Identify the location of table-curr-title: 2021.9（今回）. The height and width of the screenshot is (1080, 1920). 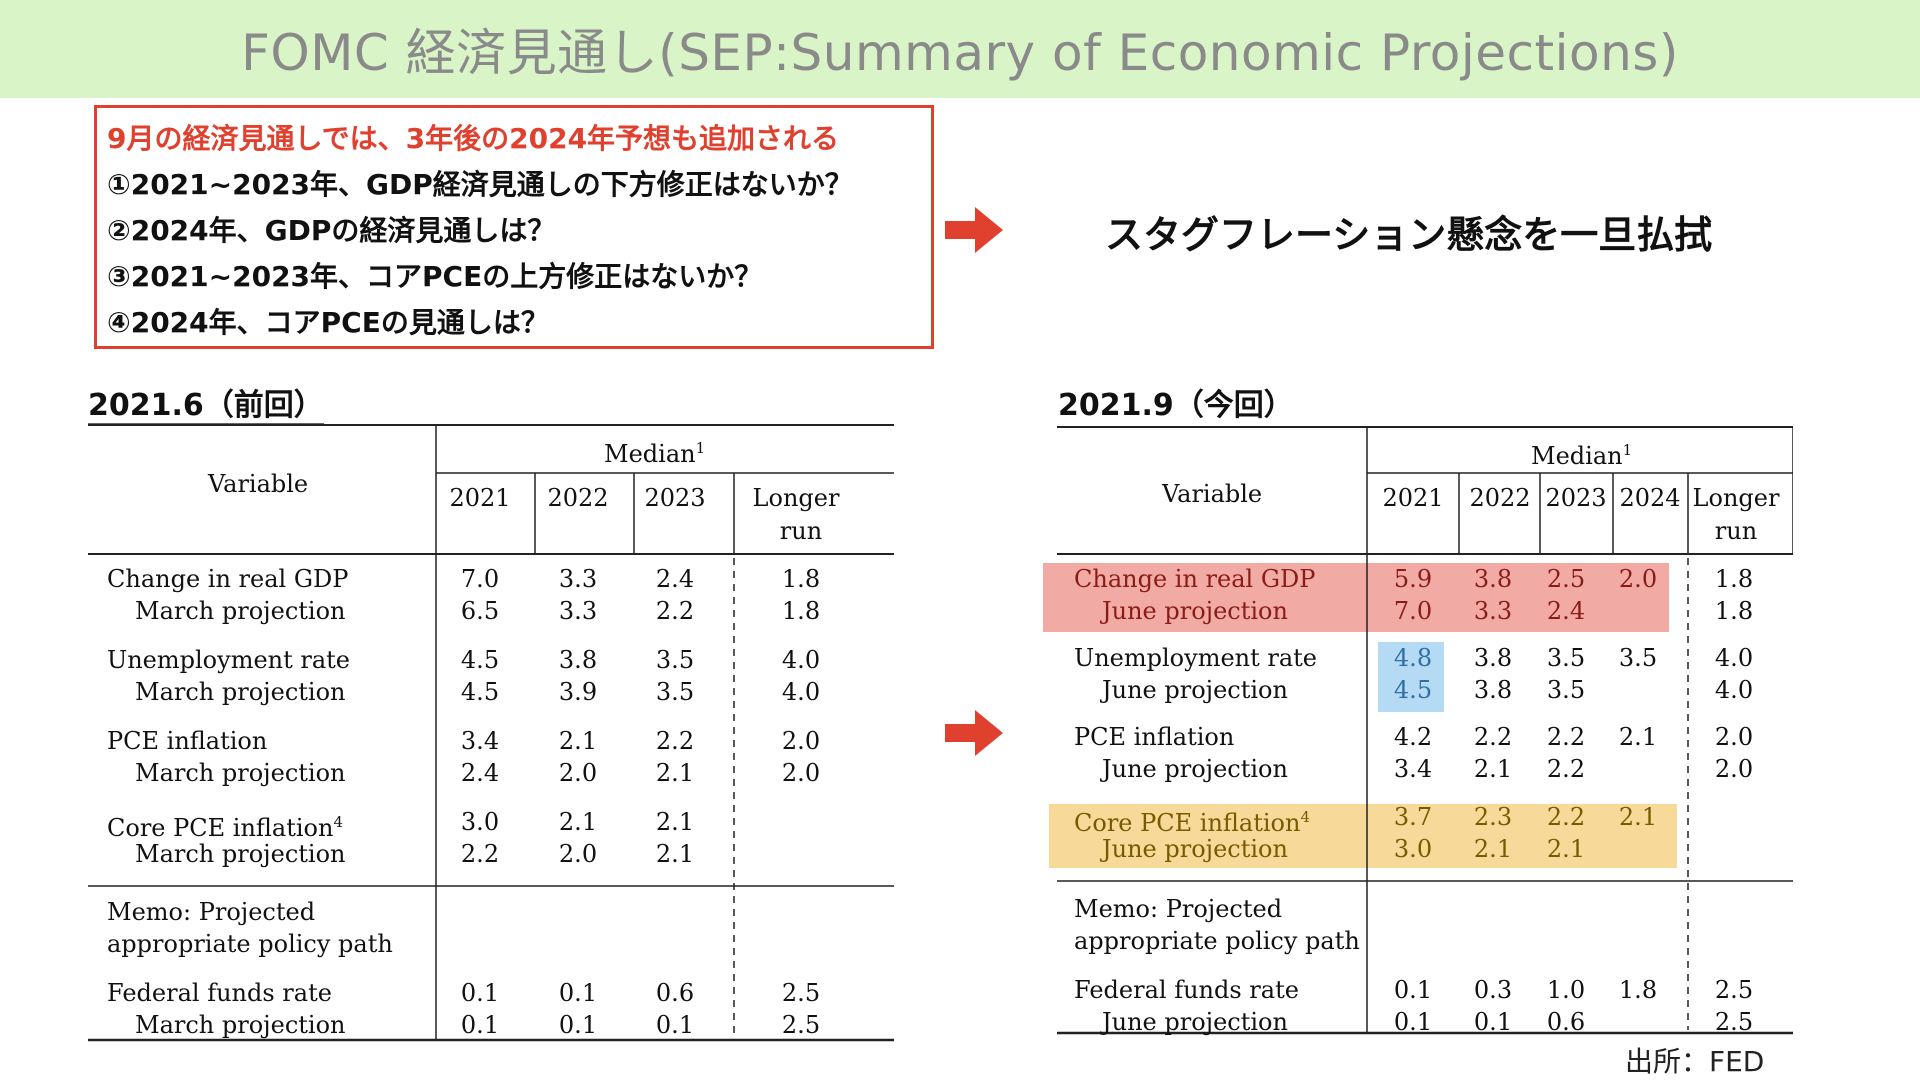
(1176, 405).